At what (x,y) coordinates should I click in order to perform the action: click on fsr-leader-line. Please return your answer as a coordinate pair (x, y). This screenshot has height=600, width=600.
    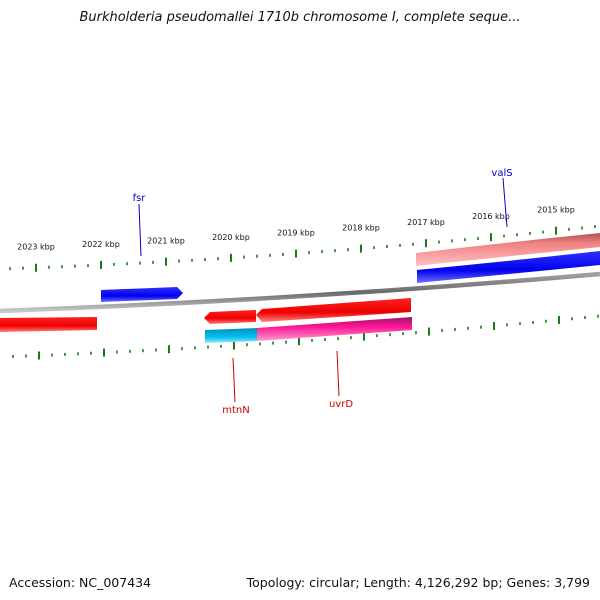
    Looking at the image, I should click on (140, 230).